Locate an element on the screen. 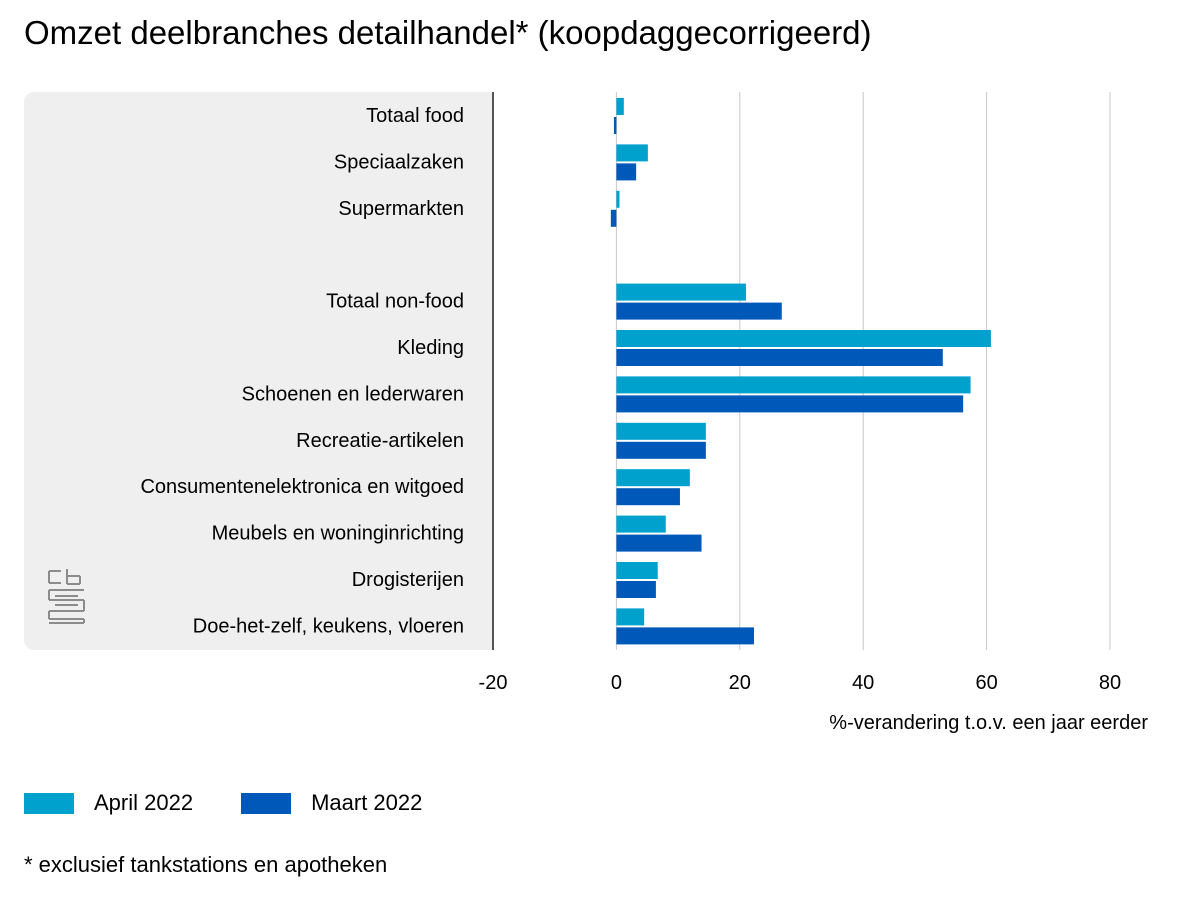 The height and width of the screenshot is (900, 1200). category-label: Supermarkten is located at coordinates (401, 209).